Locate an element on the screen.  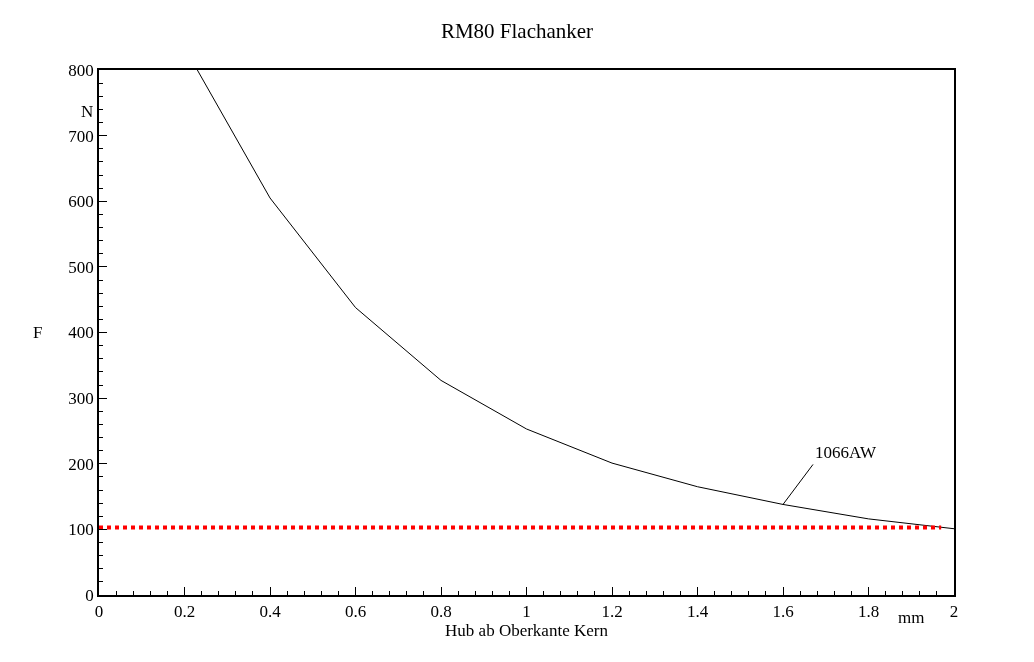
x-tick-label: 1 is located at coordinates (526, 612).